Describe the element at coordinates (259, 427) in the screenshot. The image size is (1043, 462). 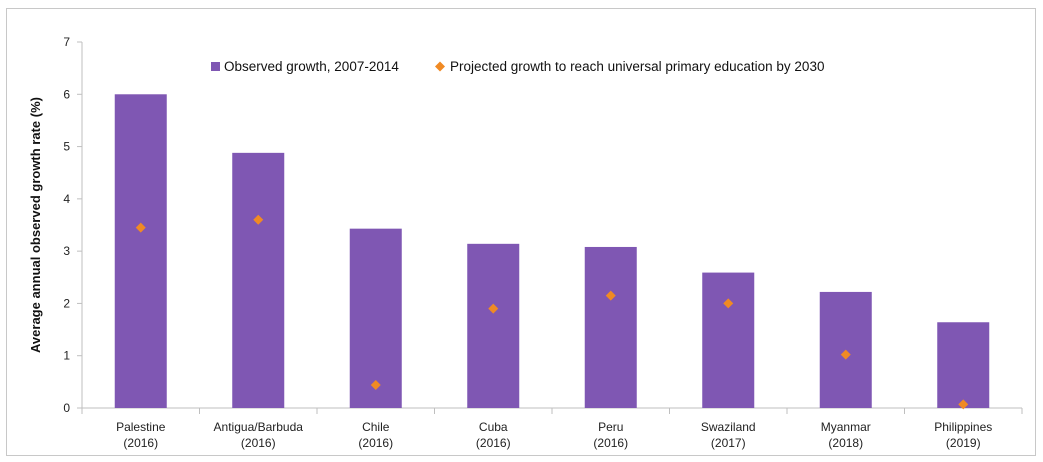
I see `x-tick-label: Antigua/Barbuda` at that location.